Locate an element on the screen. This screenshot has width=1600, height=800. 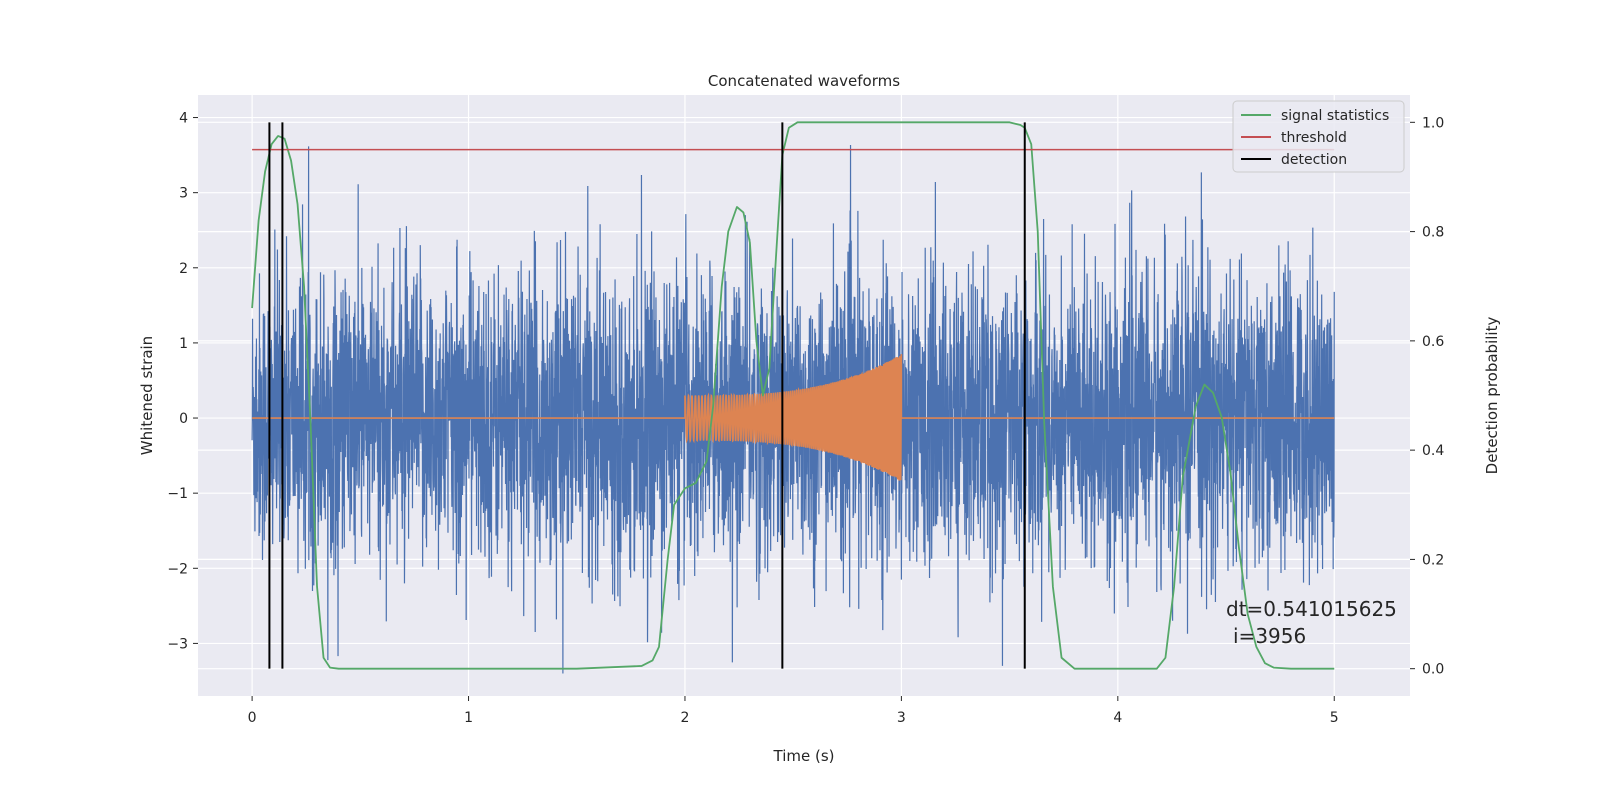
annotation-i: i=3956 is located at coordinates (1269, 636).